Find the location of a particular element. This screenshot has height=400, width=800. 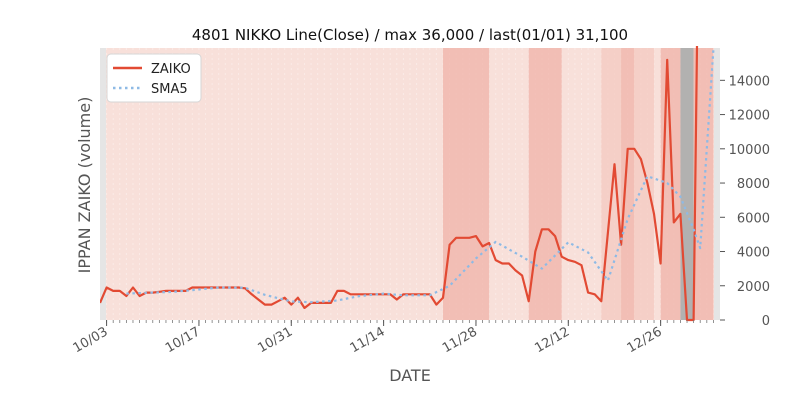

legend: ZAIKO SMA5 is located at coordinates (154, 78).